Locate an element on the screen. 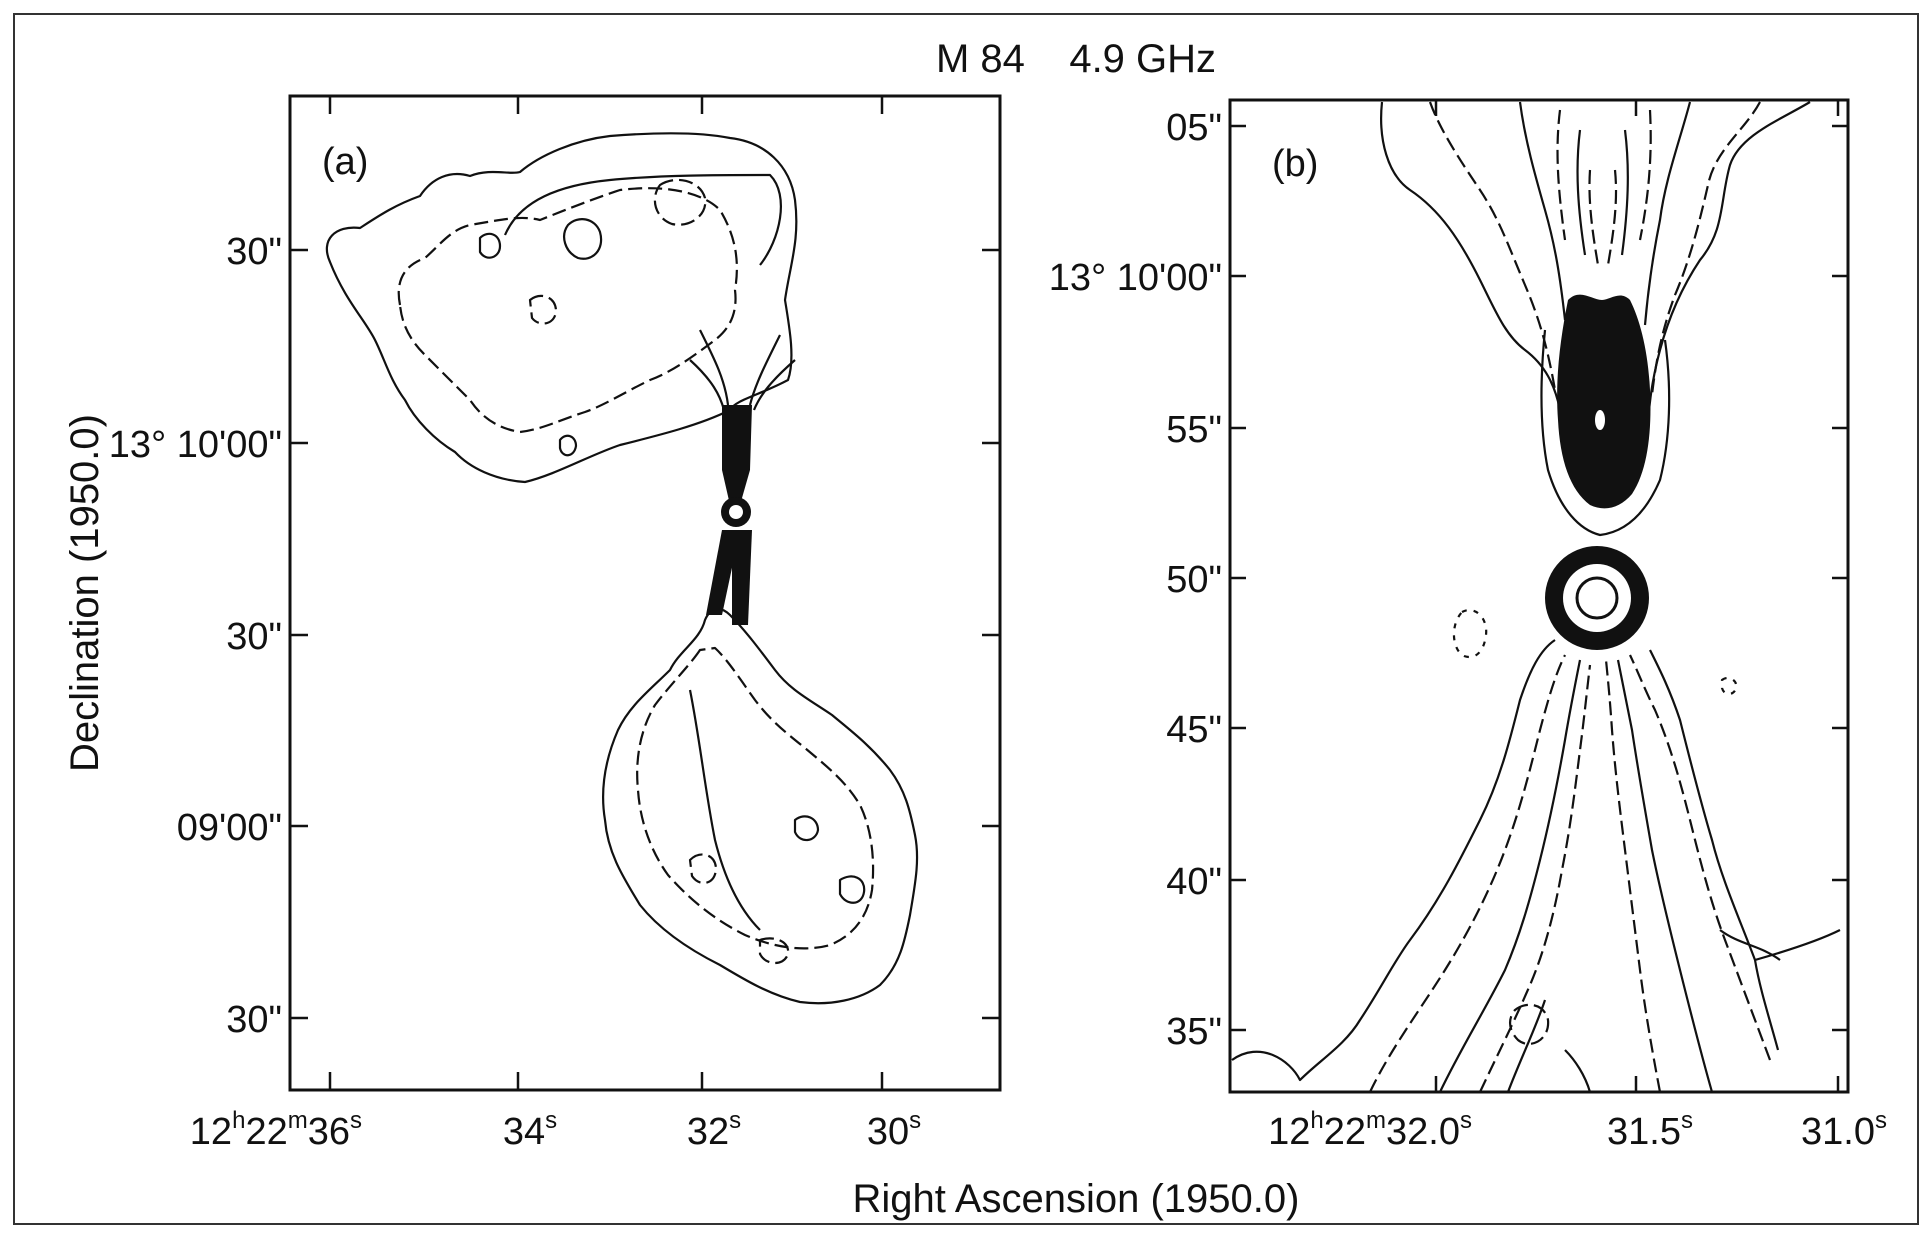  panel-a-ytick-label-2: 13° 10'00" is located at coordinates (195, 445).